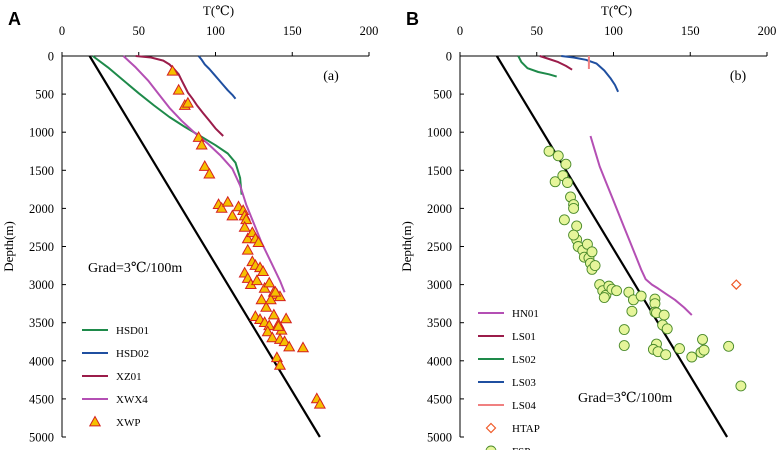 This screenshot has width=782, height=450. I want to click on legend-label: HTAP, so click(526, 429).